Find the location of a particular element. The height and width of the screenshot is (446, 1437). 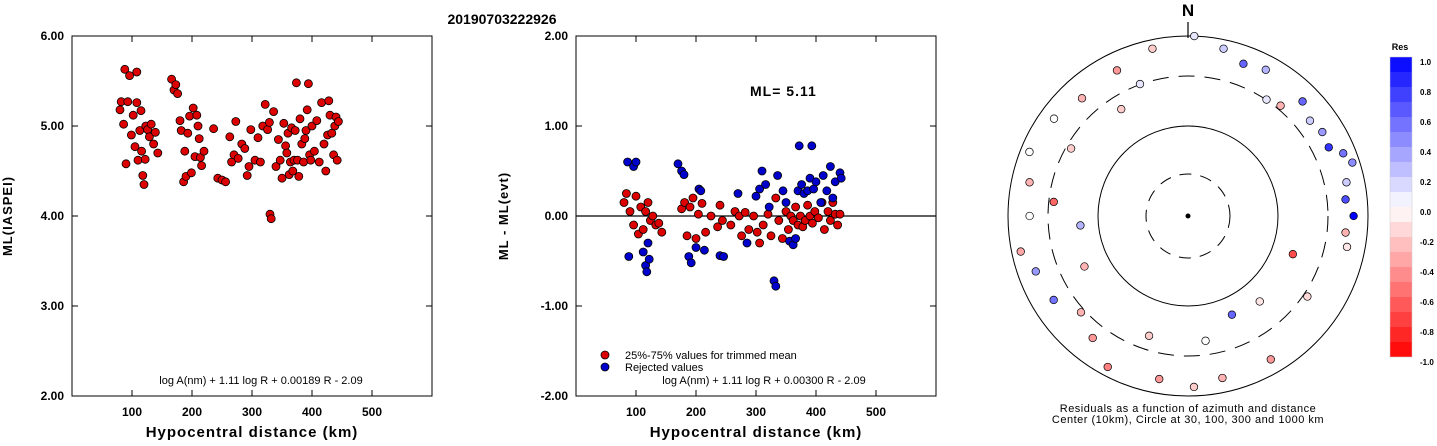

colorbar-tick-label: -0.8 is located at coordinates (1427, 332).